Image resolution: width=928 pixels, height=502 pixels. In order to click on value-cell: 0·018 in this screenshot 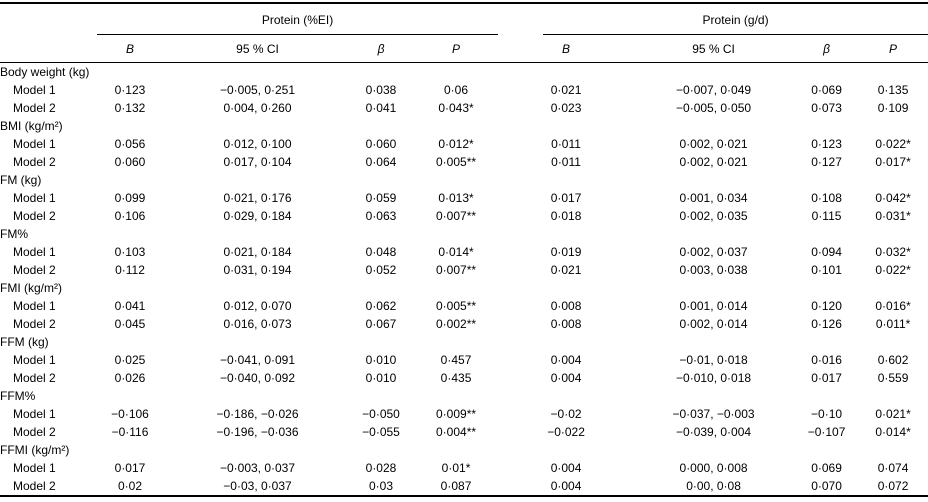, I will do `click(566, 216)`.